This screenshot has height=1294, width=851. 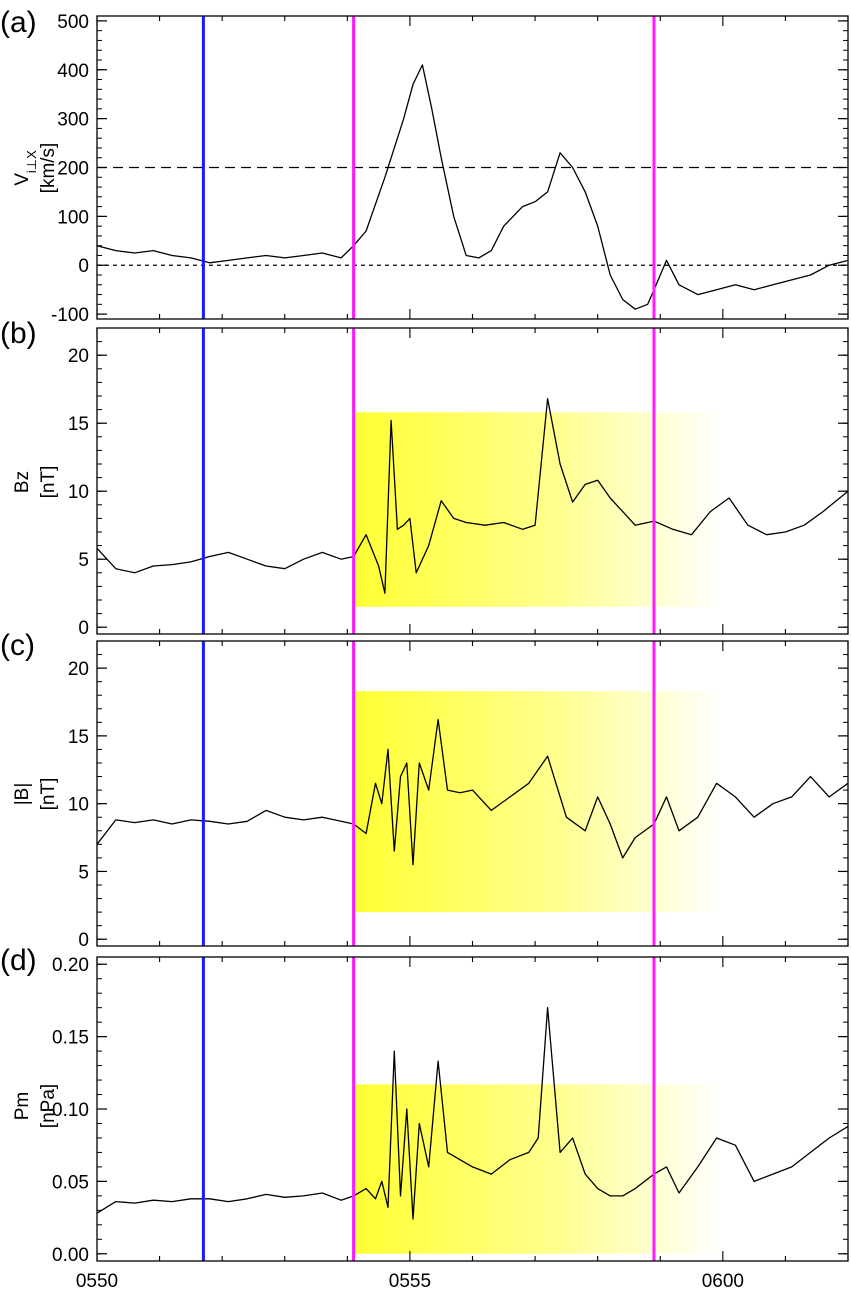 I want to click on y-axis-label: Pm, so click(x=22, y=1106).